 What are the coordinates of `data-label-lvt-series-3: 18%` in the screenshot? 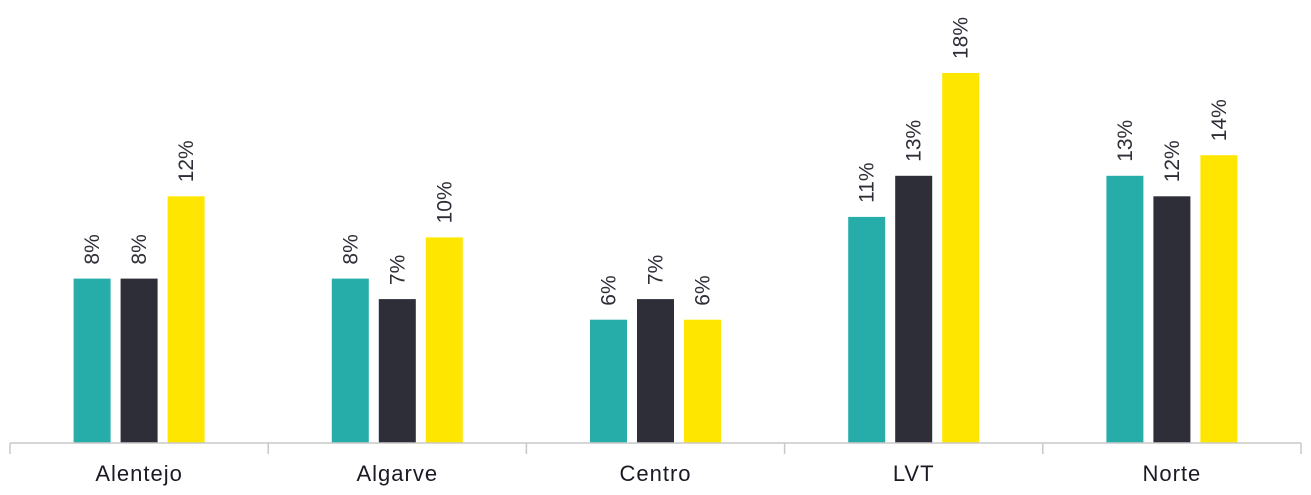 It's located at (961, 38).